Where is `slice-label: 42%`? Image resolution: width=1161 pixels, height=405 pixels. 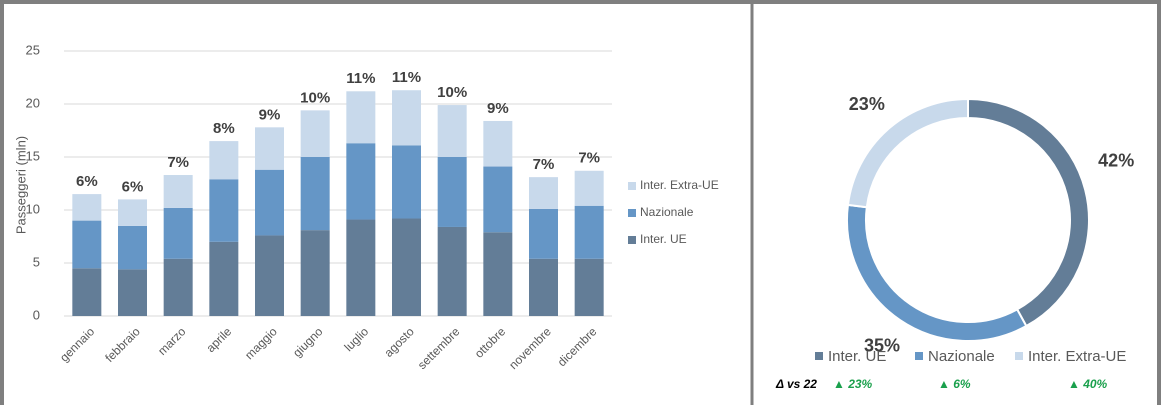
slice-label: 42% is located at coordinates (1116, 161).